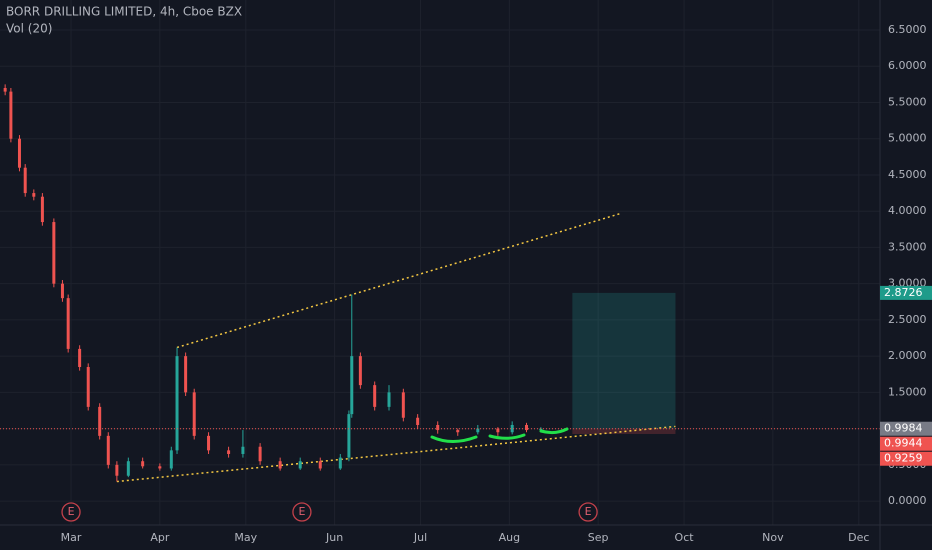 This screenshot has height=550, width=932. I want to click on y-tick-label: 4.5000, so click(907, 174).